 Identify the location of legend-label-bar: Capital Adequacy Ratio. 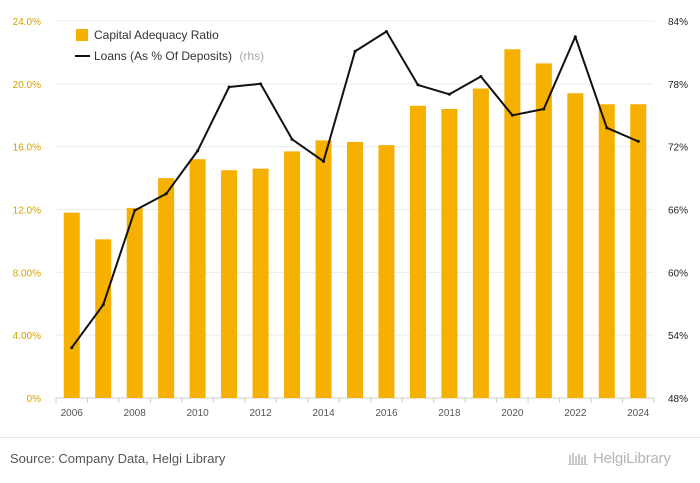
(156, 35).